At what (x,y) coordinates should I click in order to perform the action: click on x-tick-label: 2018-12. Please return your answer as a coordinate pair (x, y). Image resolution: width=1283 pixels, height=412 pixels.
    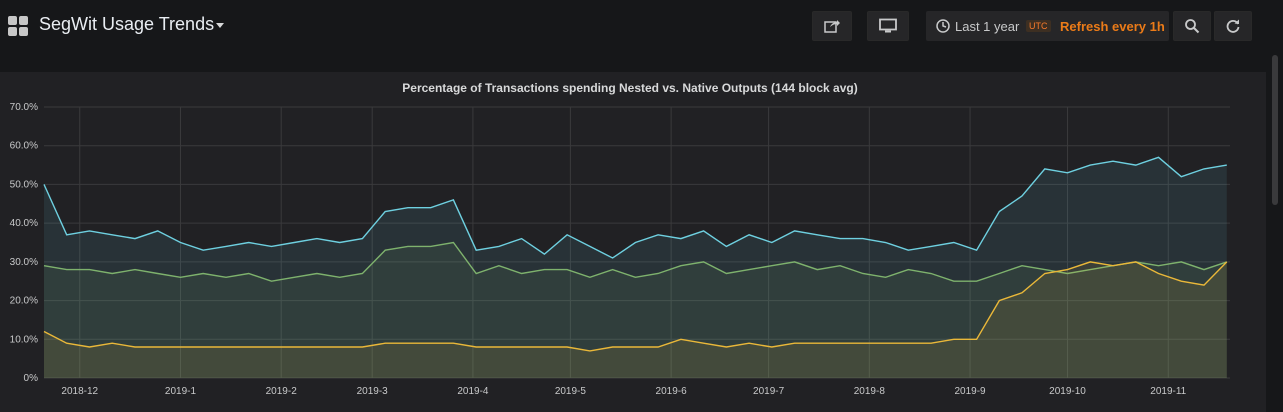
    Looking at the image, I should click on (79, 391).